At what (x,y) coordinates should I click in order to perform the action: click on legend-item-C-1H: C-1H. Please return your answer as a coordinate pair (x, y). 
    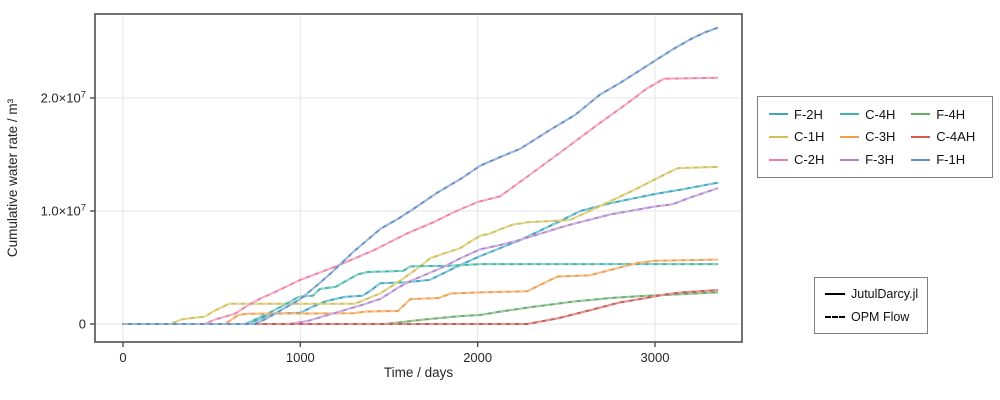
    Looking at the image, I should click on (799, 136).